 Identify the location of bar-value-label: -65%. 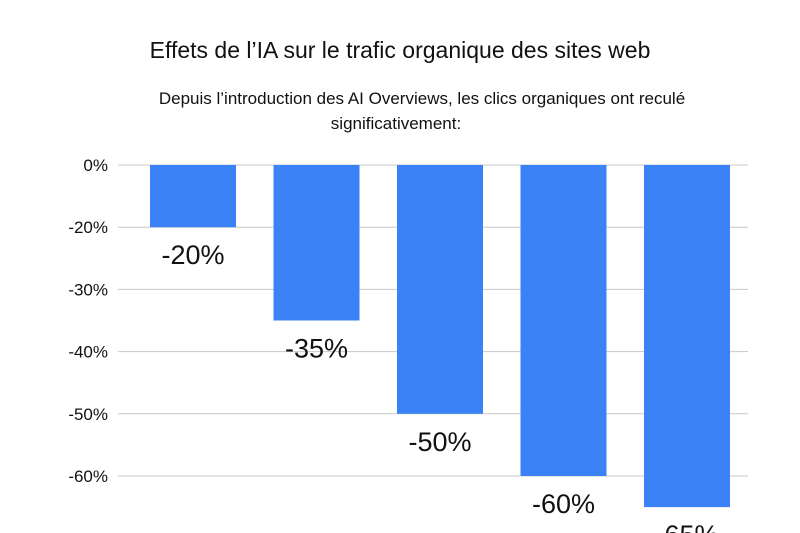
(686, 526).